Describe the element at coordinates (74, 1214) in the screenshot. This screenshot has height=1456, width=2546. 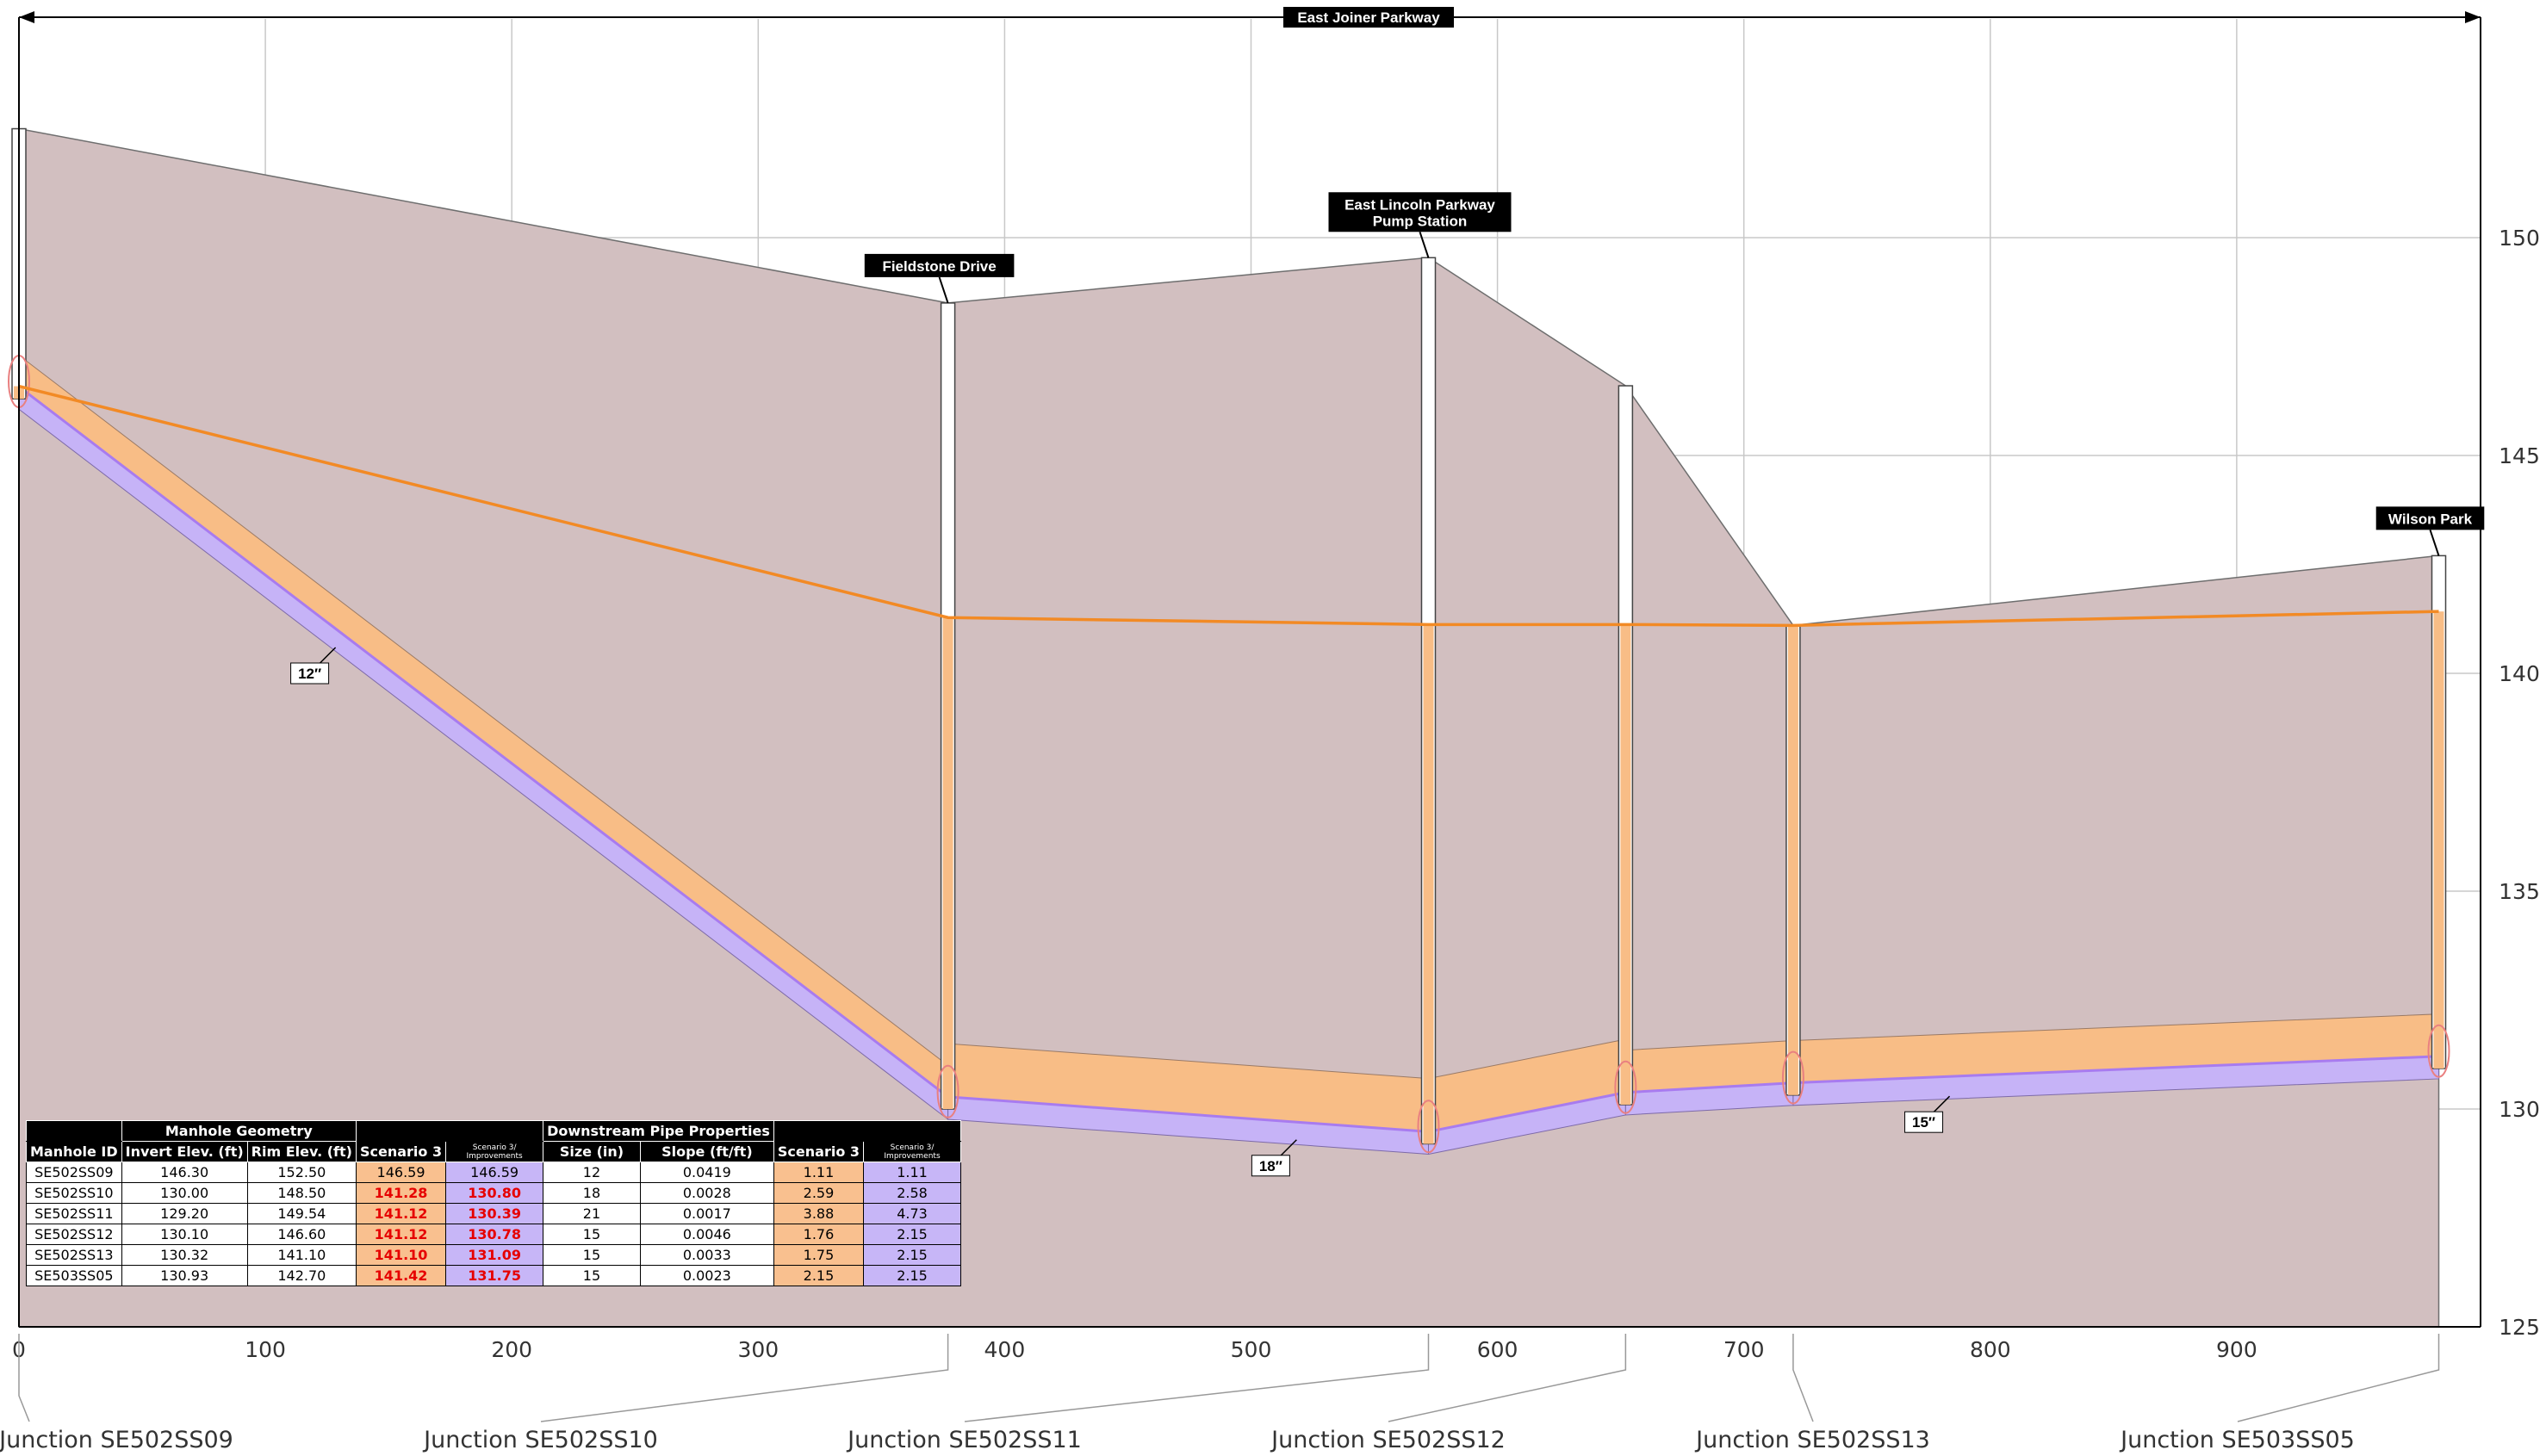
I see `table-cell: SE502SS11` at that location.